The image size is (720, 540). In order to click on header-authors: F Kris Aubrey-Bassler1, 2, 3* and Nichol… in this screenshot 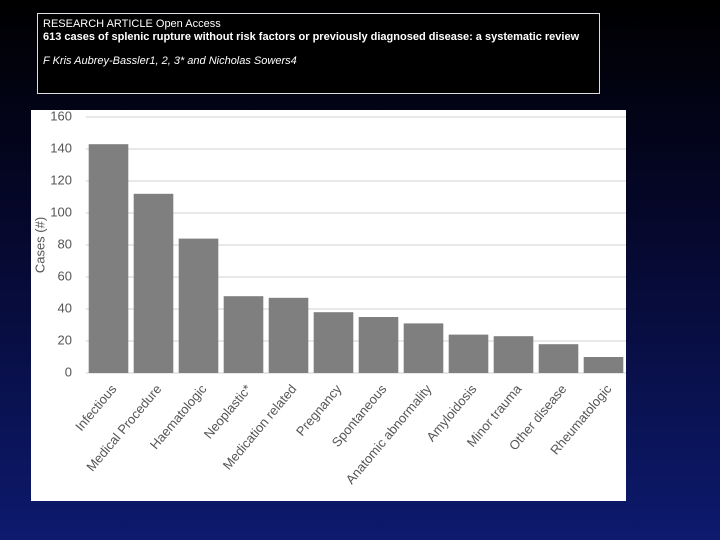, I will do `click(170, 61)`.